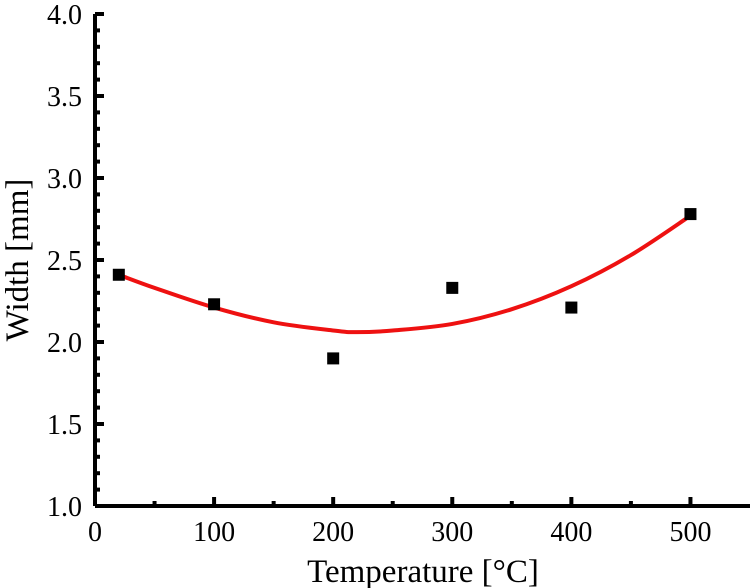 The height and width of the screenshot is (588, 753). What do you see at coordinates (18, 260) in the screenshot?
I see `y-axis-title: Width [mm]` at bounding box center [18, 260].